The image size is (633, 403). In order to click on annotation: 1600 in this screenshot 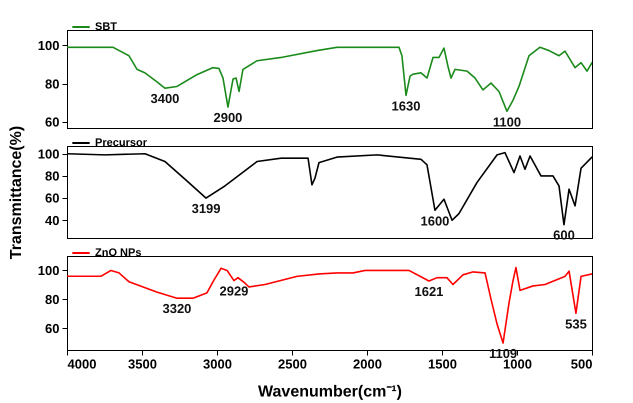, I will do `click(435, 220)`.